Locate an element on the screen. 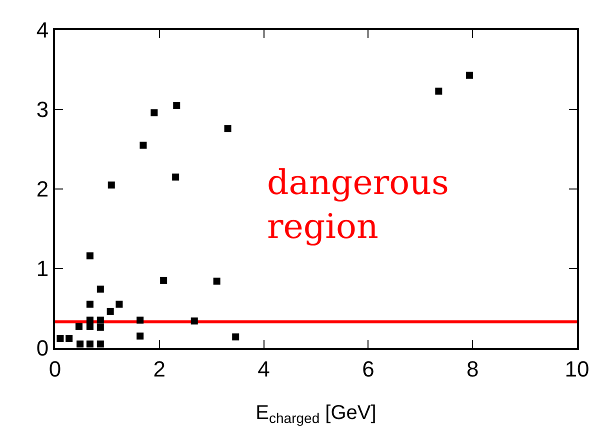 The image size is (612, 428). x-tick-label: 6 is located at coordinates (368, 369).